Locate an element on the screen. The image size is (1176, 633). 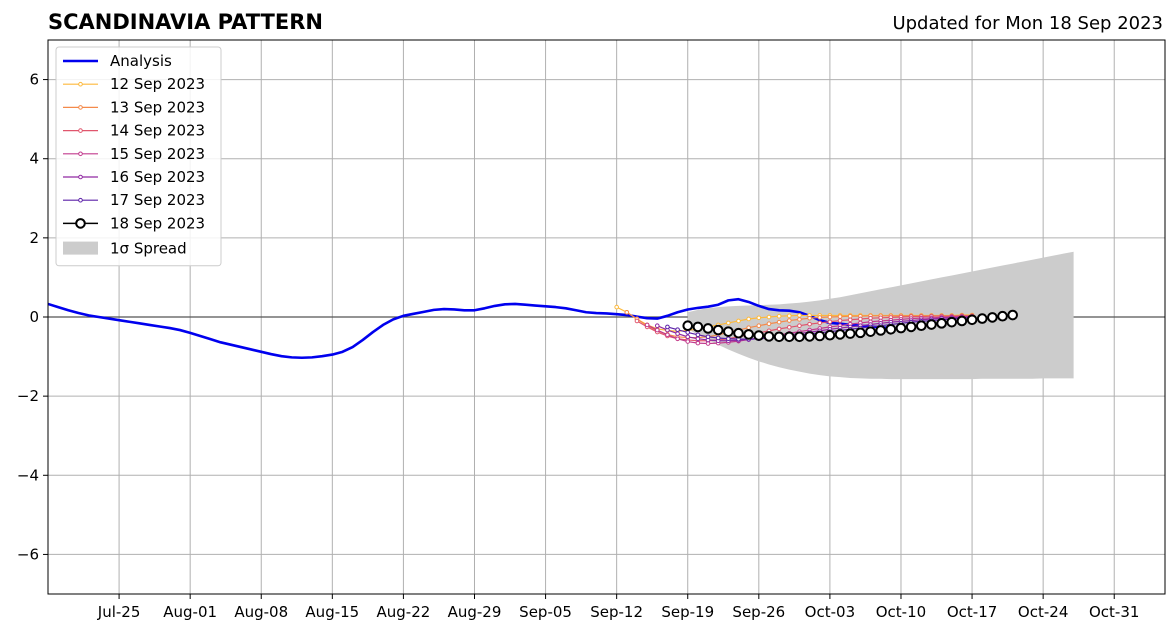
forecast-line is located at coordinates (804, 328).